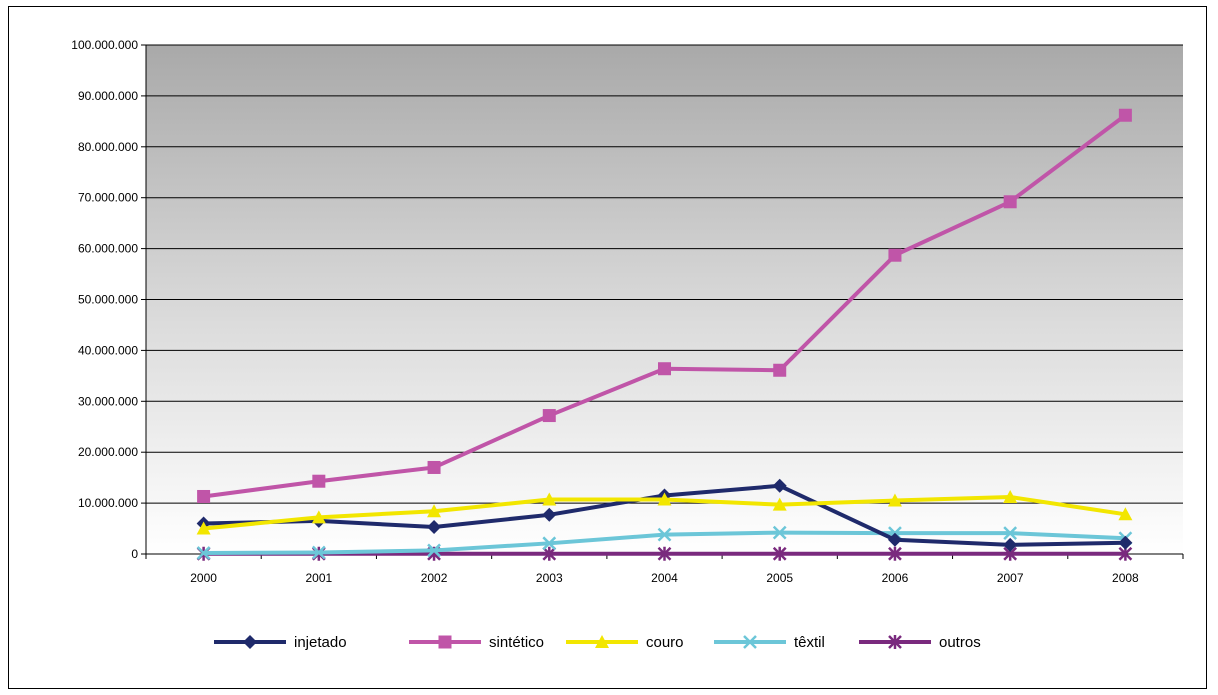  Describe the element at coordinates (895, 578) in the screenshot. I see `x-tick-label: 2006` at that location.